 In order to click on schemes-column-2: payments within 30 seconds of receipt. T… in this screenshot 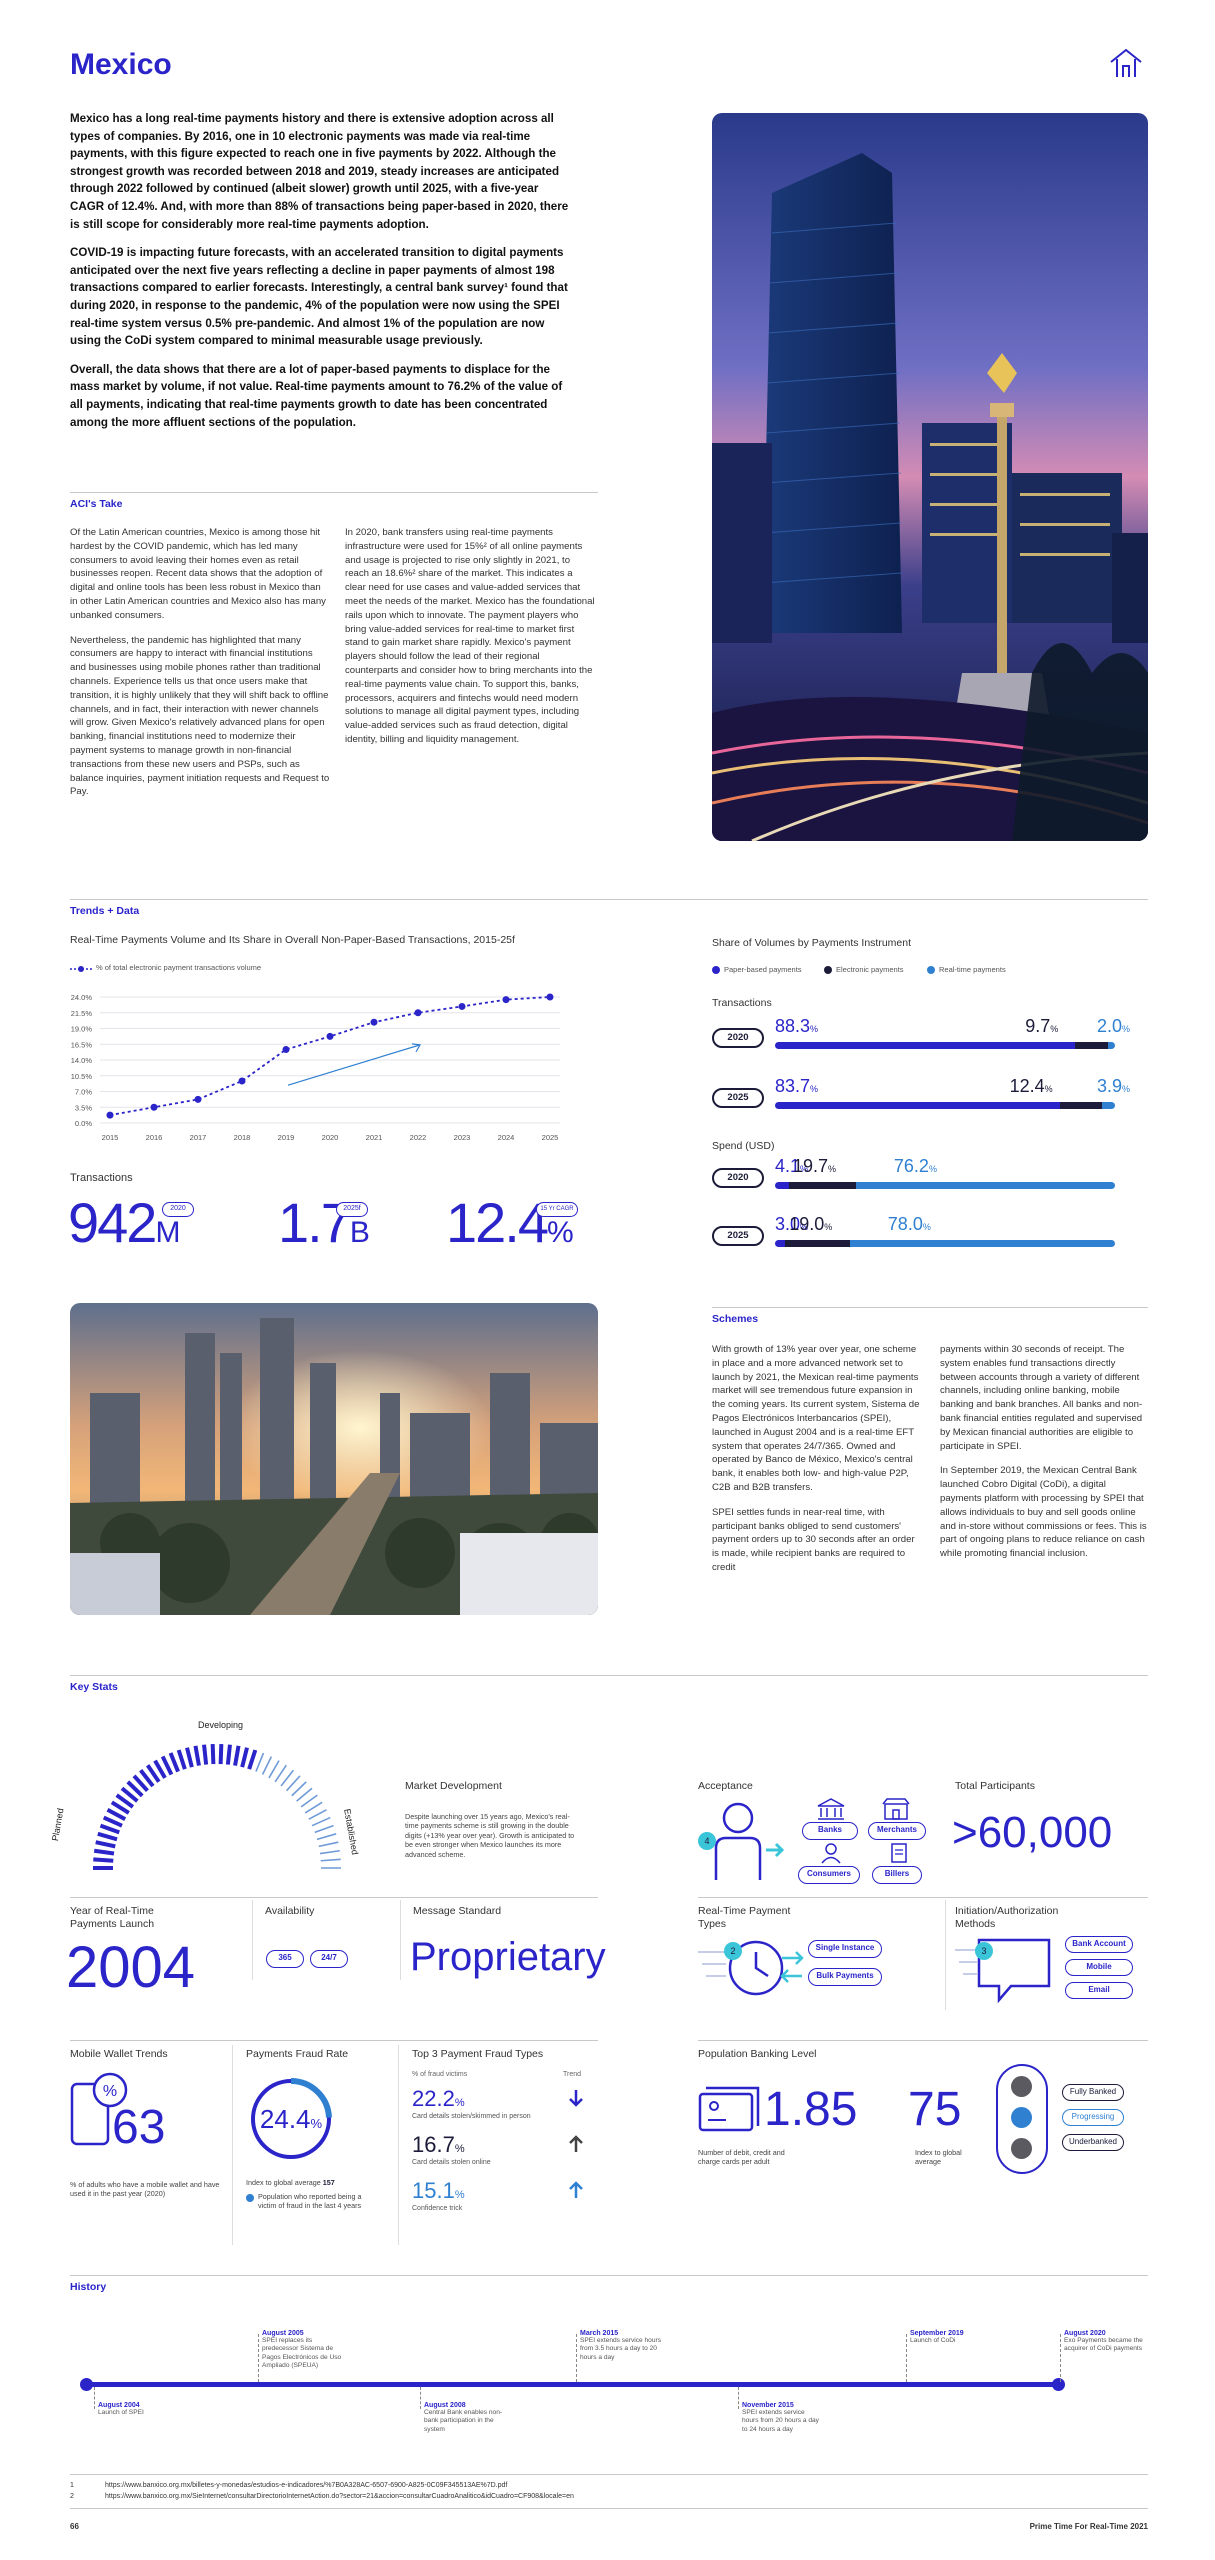, I will do `click(1044, 1457)`.